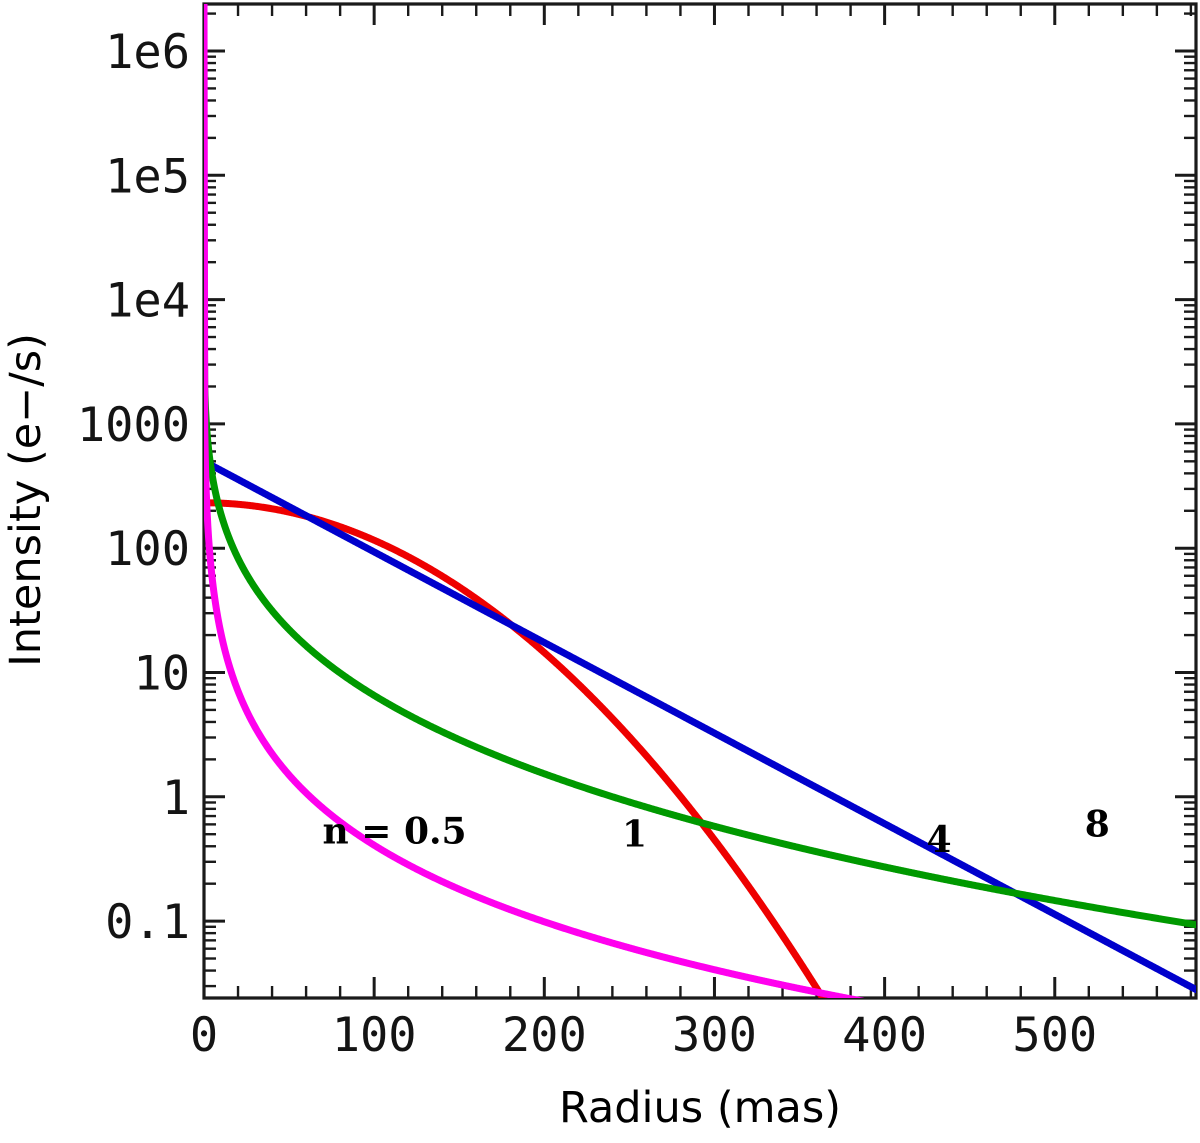 Image resolution: width=1200 pixels, height=1143 pixels. I want to click on y-tick-label: 1e5, so click(147, 176).